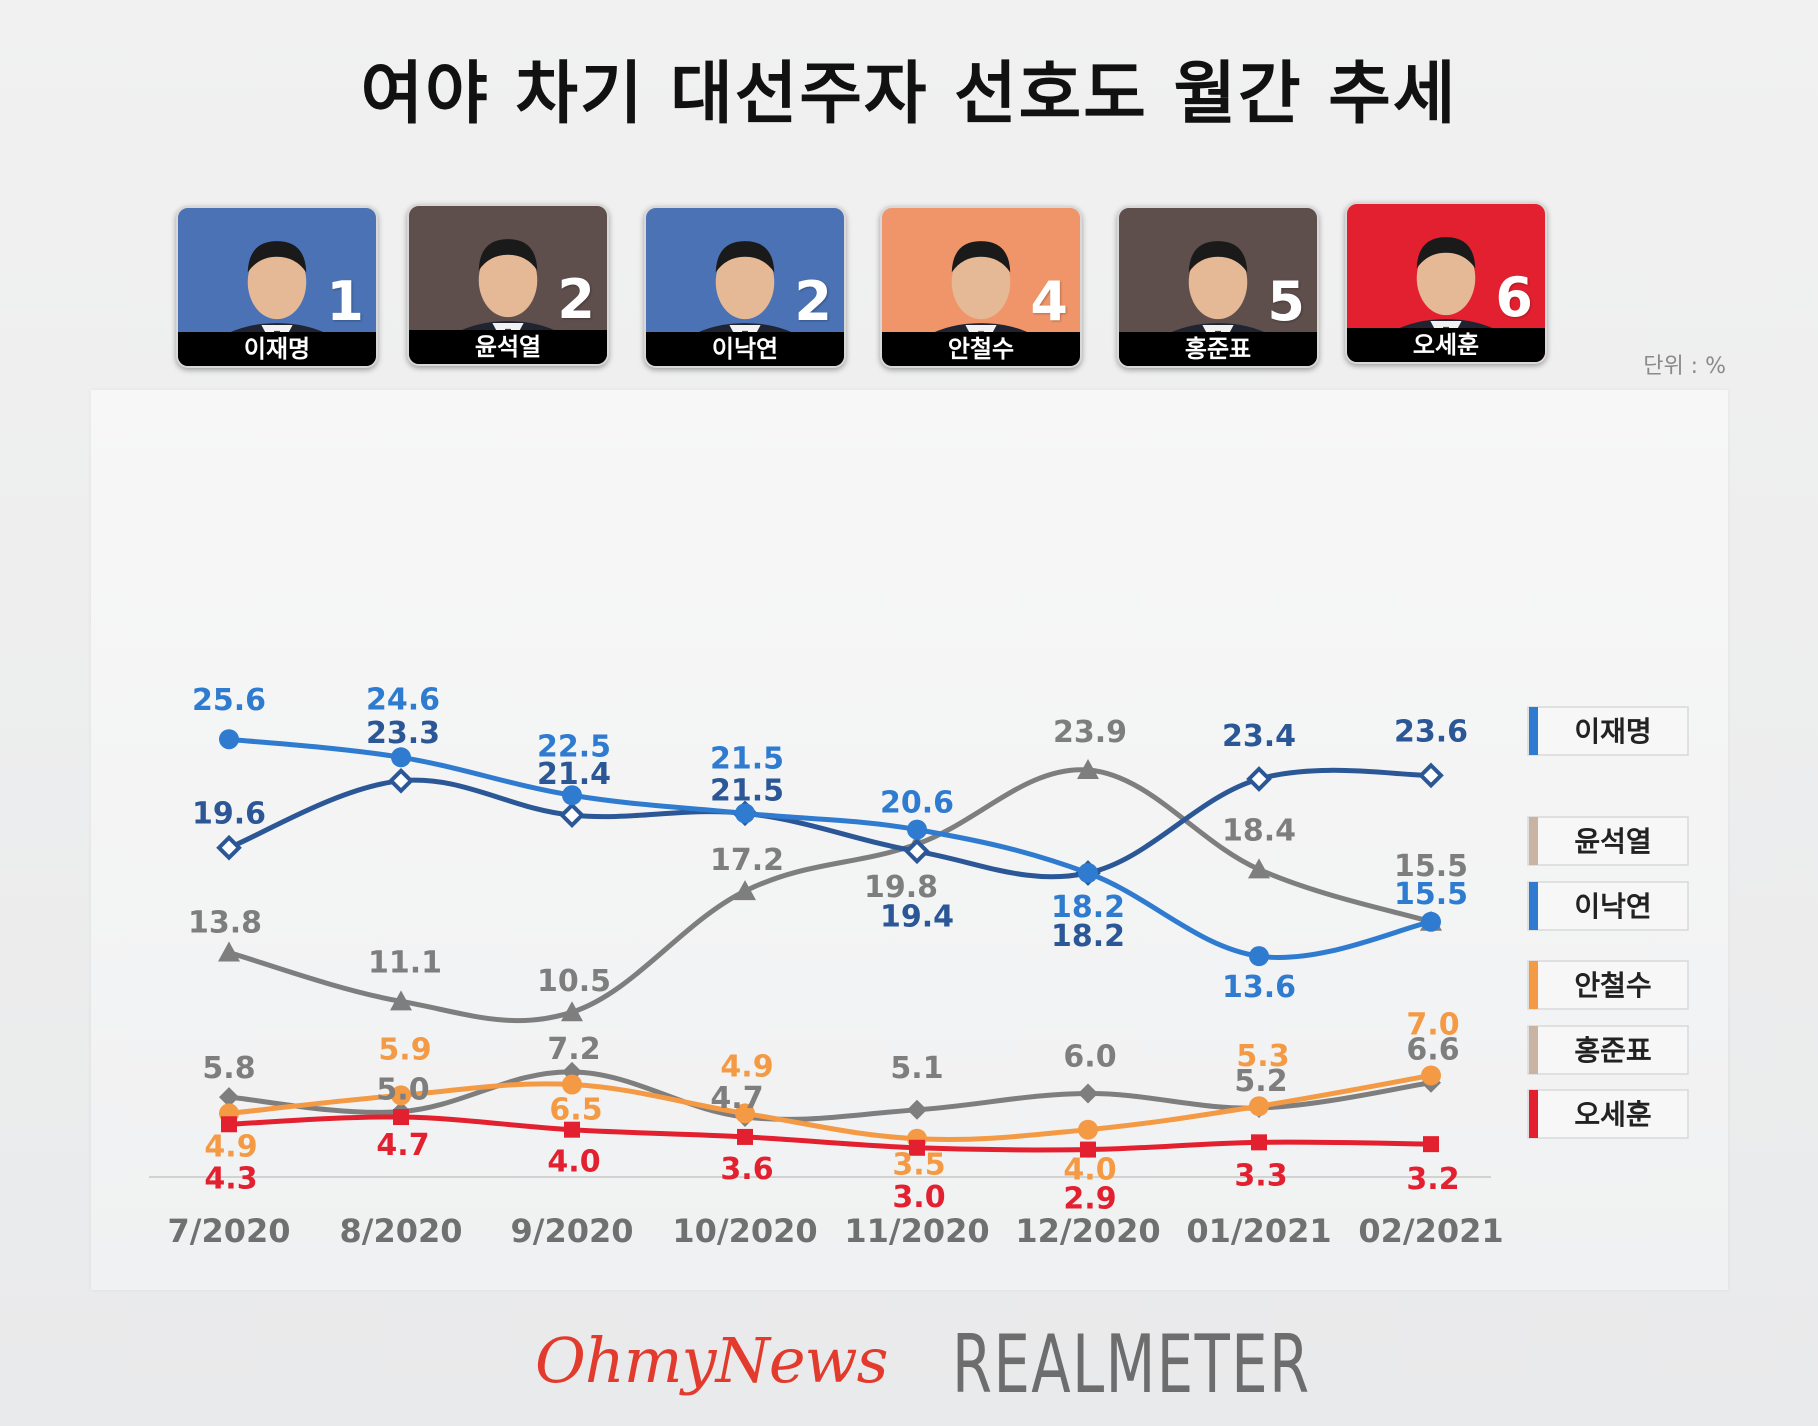  What do you see at coordinates (909, 1368) in the screenshot?
I see `footer: OhmyNews REALMETER` at bounding box center [909, 1368].